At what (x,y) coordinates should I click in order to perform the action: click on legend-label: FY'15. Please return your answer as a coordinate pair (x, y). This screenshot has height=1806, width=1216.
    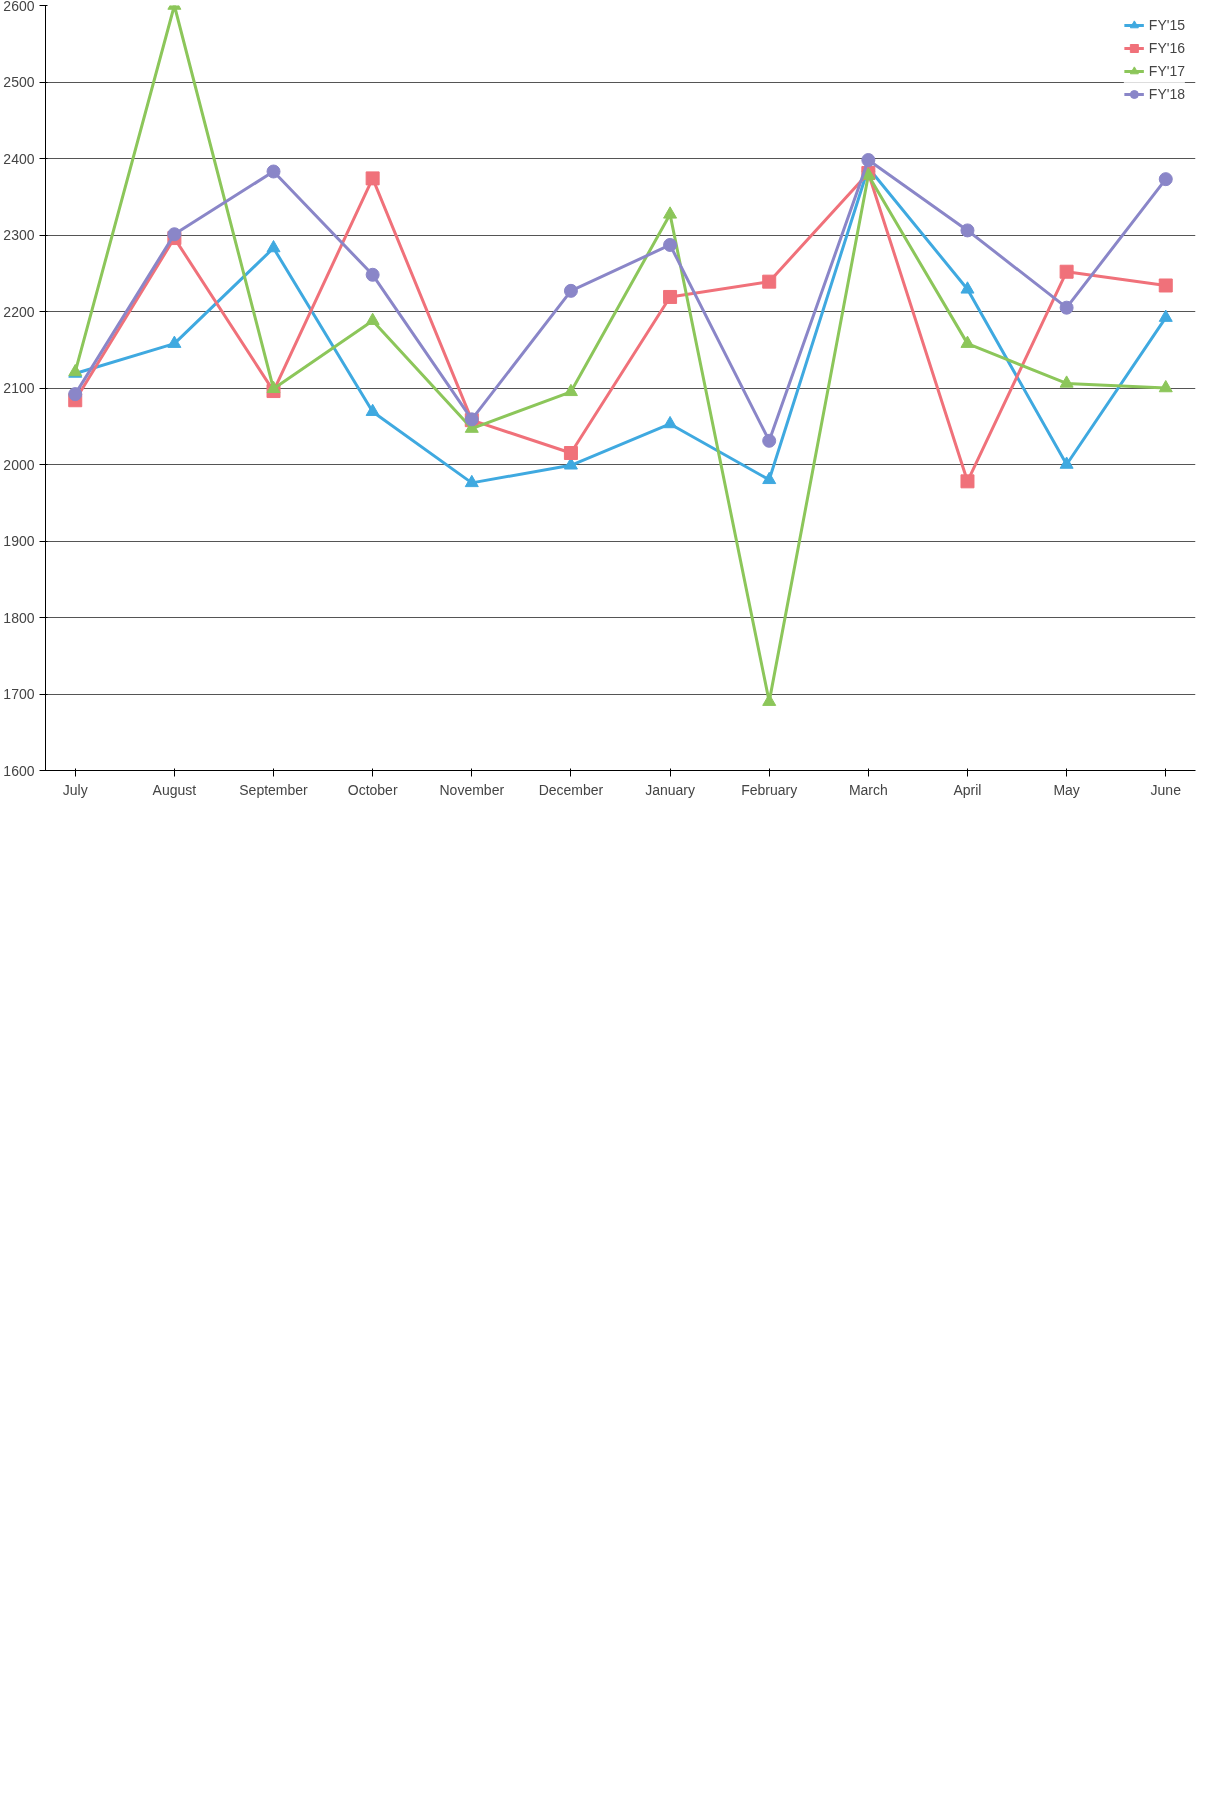
    Looking at the image, I should click on (1166, 25).